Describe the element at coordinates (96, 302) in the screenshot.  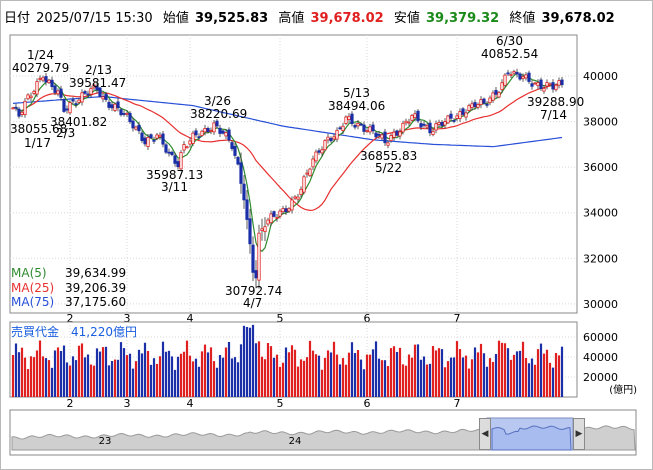
I see `legend-value: 37,175.60` at that location.